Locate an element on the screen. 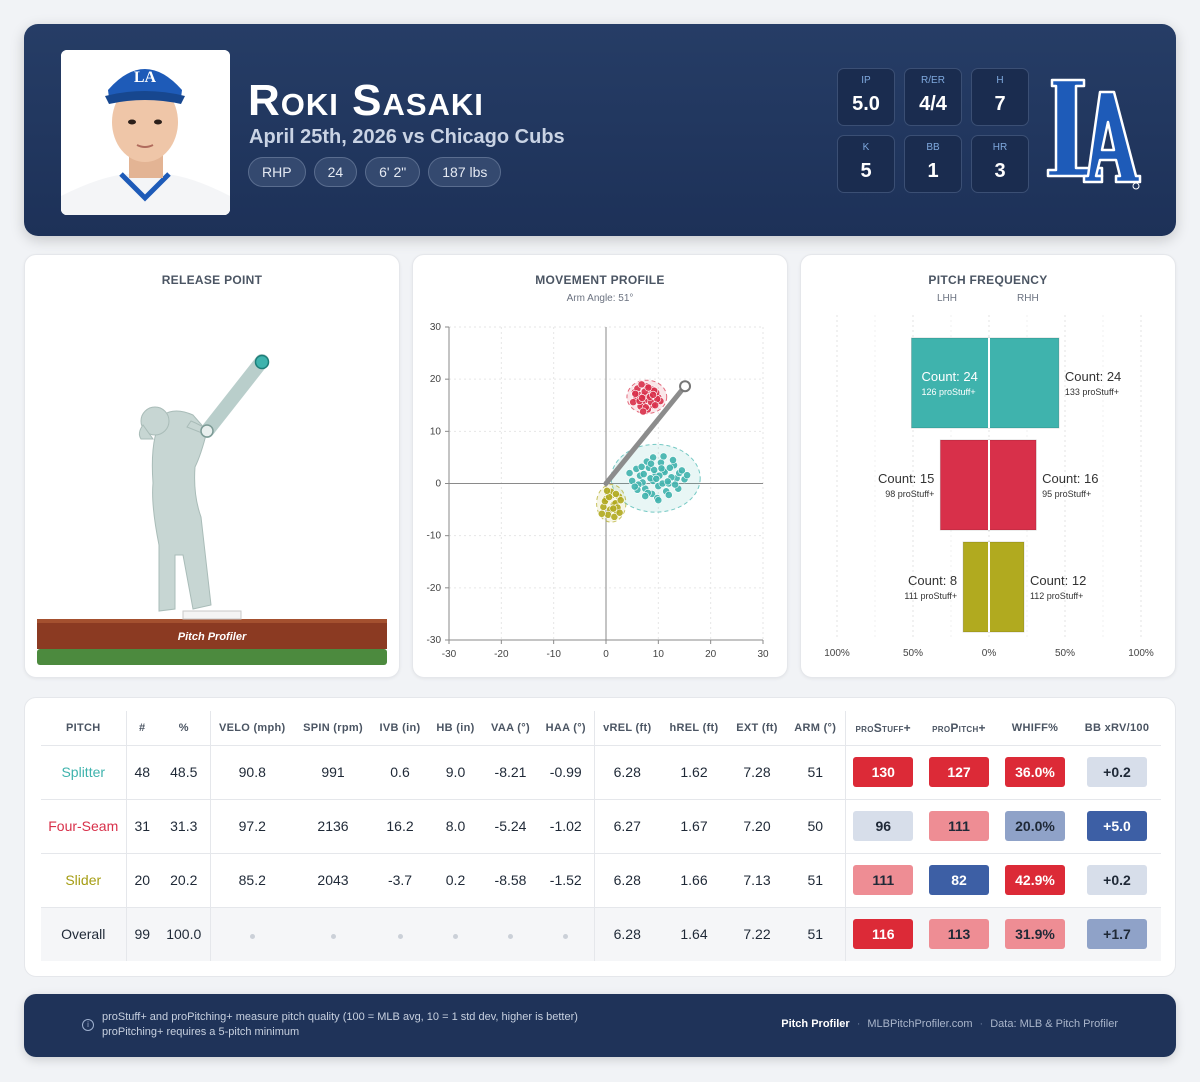 Image resolution: width=1200 pixels, height=1082 pixels. stat-label: HR is located at coordinates (1000, 147).